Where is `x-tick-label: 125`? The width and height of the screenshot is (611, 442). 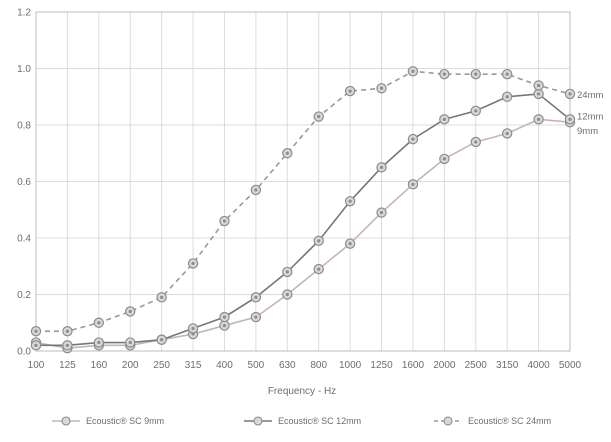 x-tick-label: 125 is located at coordinates (67, 365).